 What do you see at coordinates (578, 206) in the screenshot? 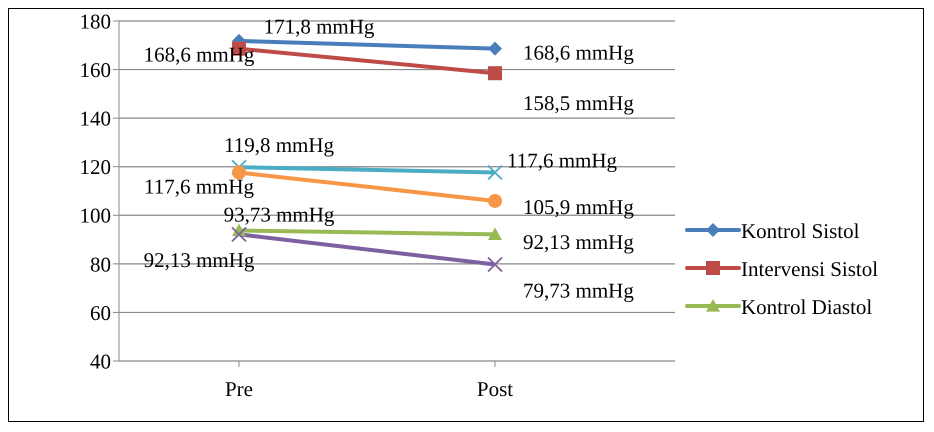
I see `data-label: 105,9 mmHg` at bounding box center [578, 206].